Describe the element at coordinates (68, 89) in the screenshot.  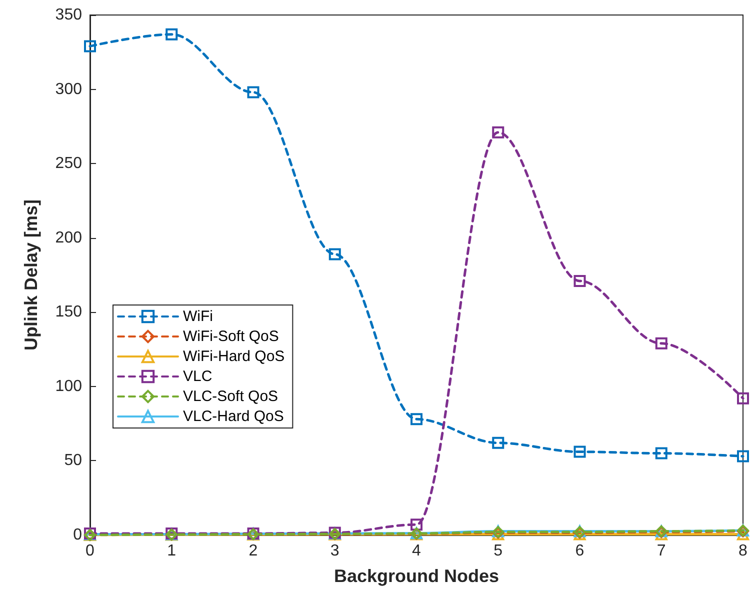
I see `y-tick-label: 300` at that location.